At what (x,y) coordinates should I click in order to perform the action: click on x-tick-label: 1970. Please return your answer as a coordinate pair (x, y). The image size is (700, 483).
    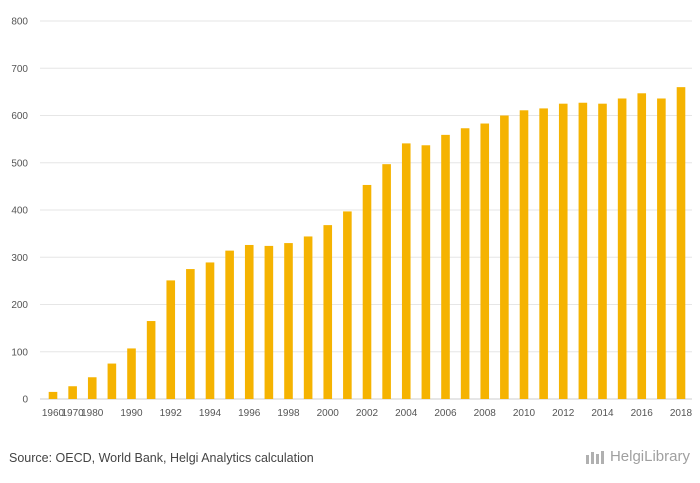
    Looking at the image, I should click on (73, 413).